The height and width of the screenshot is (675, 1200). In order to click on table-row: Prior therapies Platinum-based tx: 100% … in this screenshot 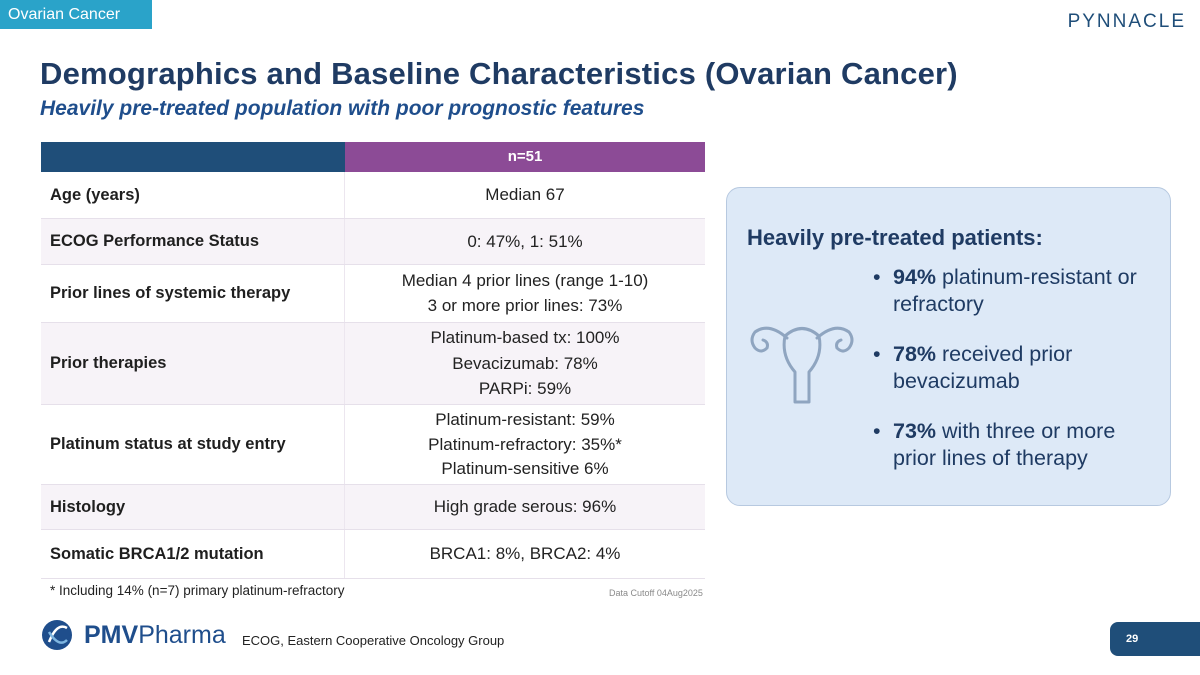, I will do `click(373, 364)`.